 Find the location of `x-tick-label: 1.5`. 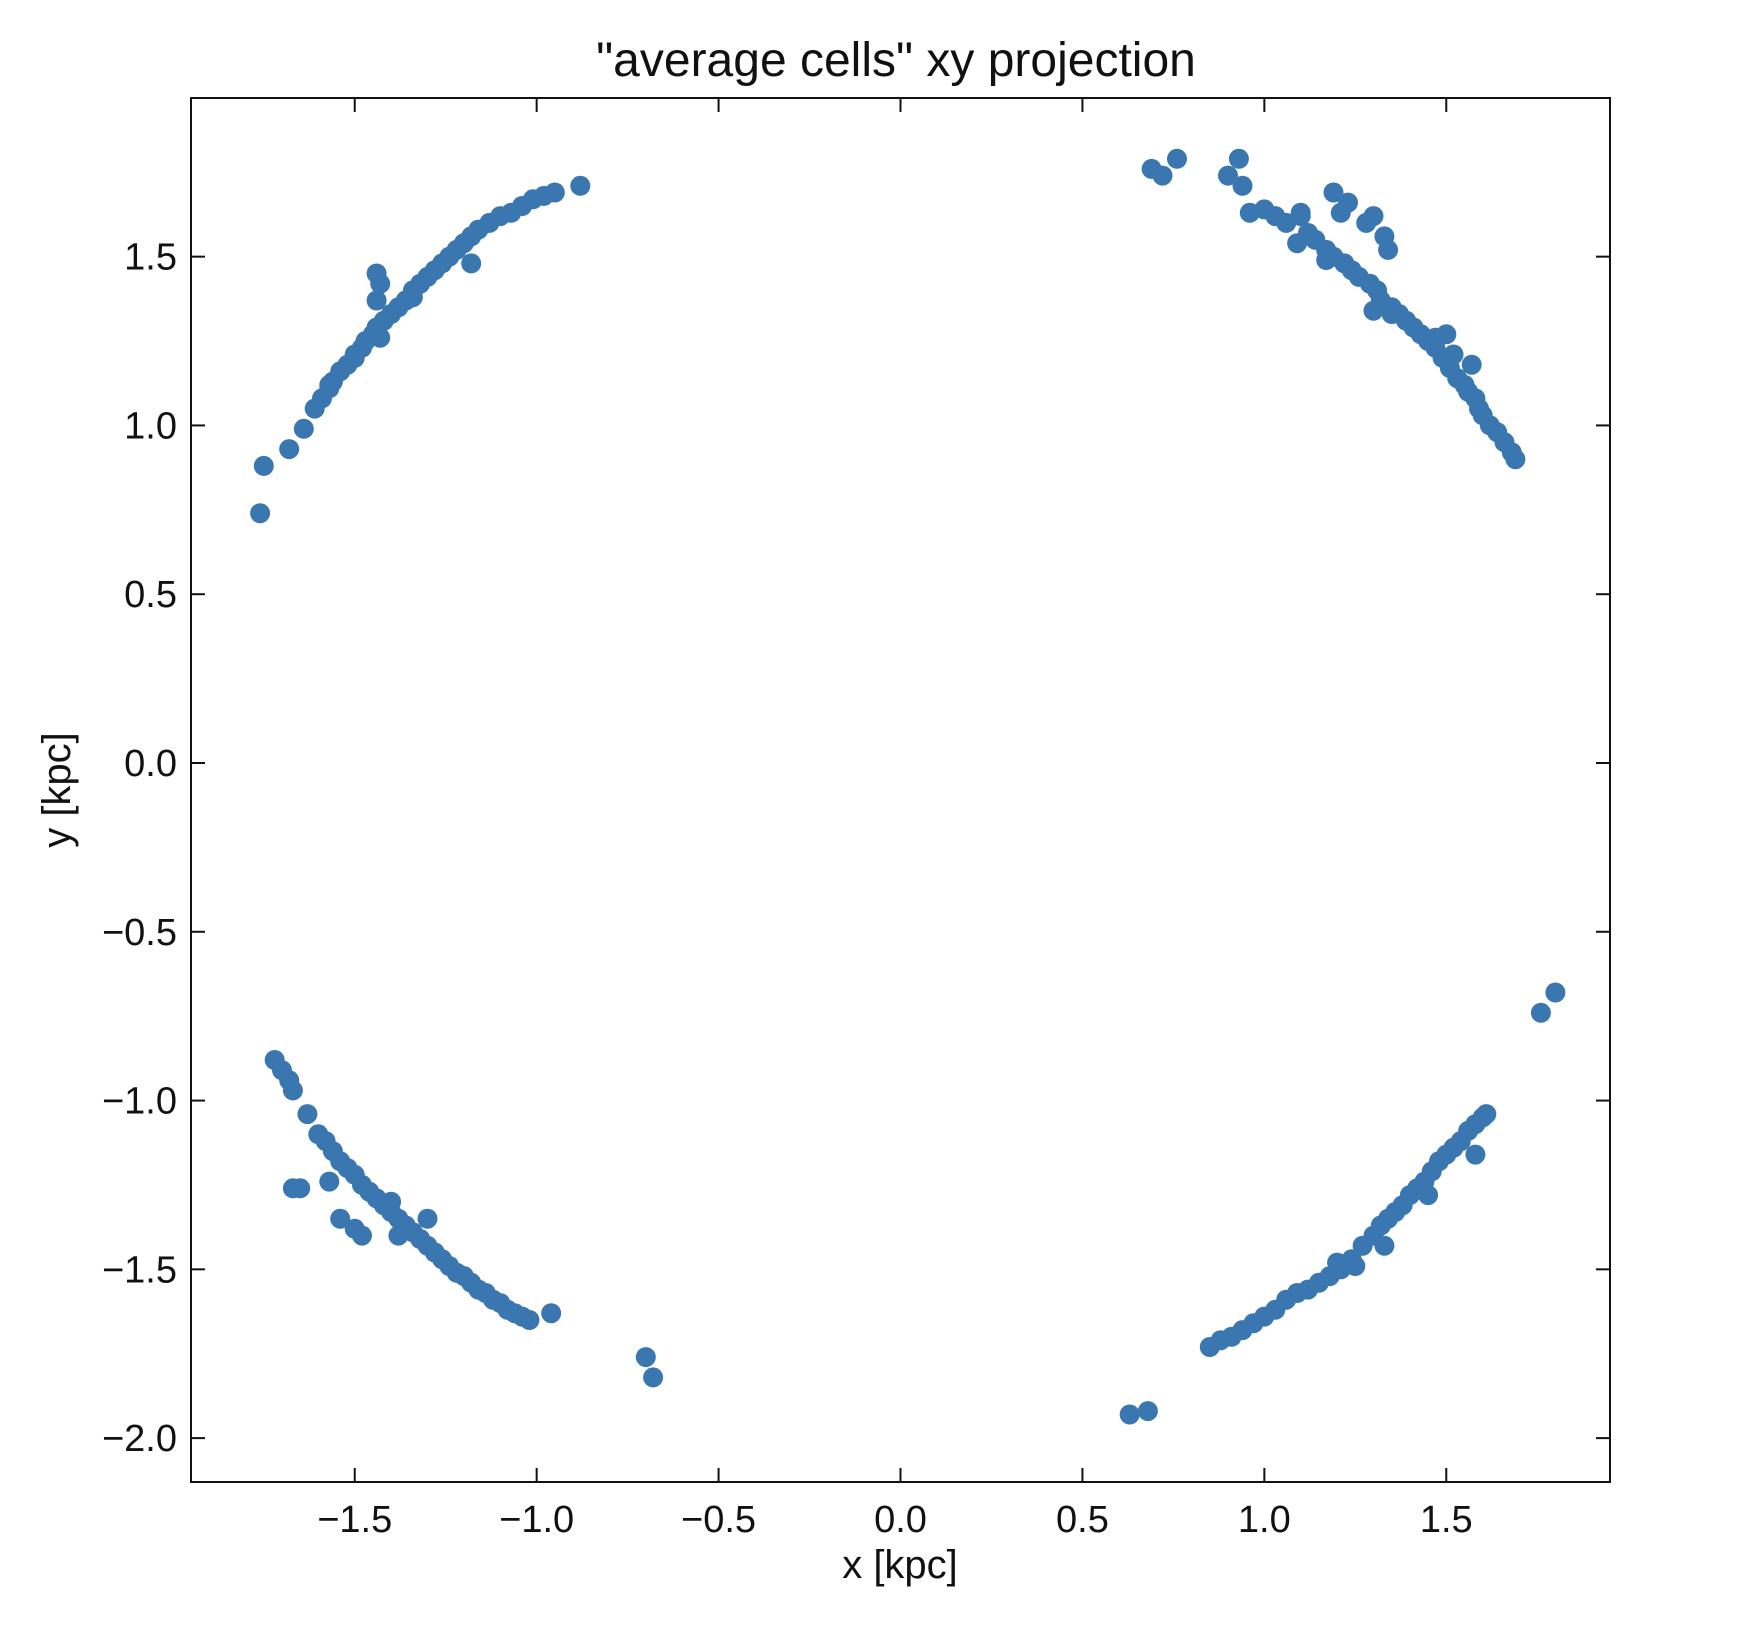

x-tick-label: 1.5 is located at coordinates (1446, 1520).